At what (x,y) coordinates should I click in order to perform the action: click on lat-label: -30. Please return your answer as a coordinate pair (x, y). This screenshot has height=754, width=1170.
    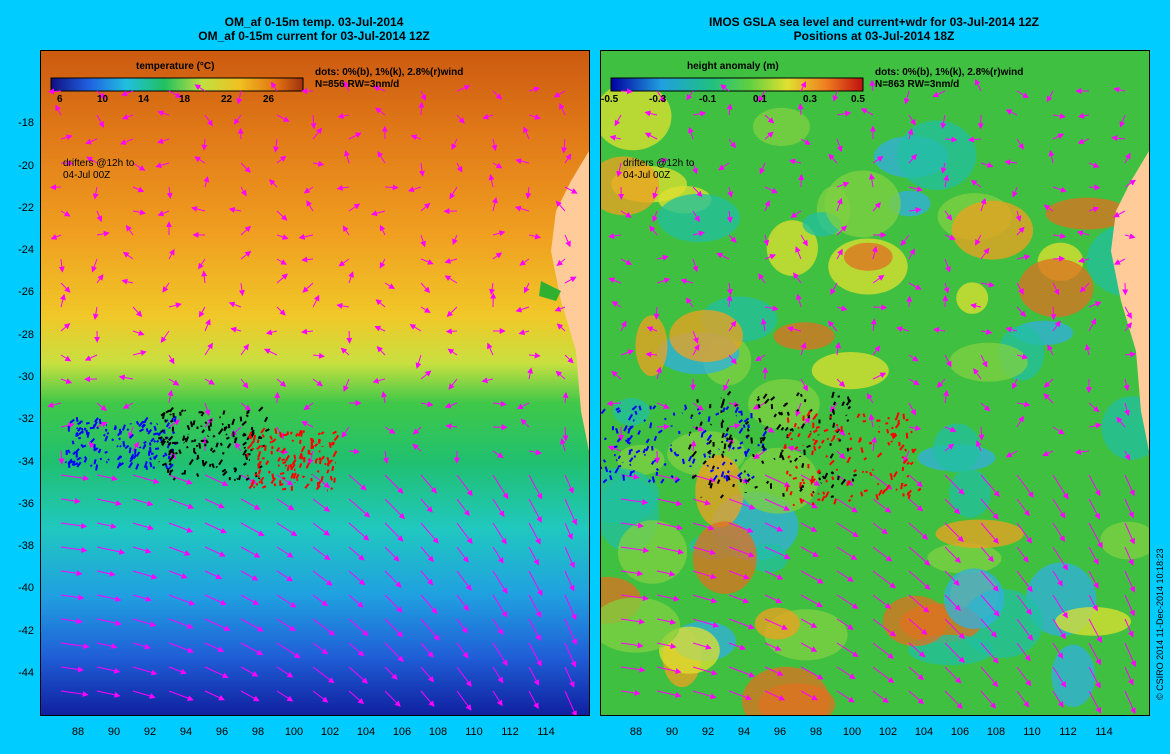
    Looking at the image, I should click on (26, 377).